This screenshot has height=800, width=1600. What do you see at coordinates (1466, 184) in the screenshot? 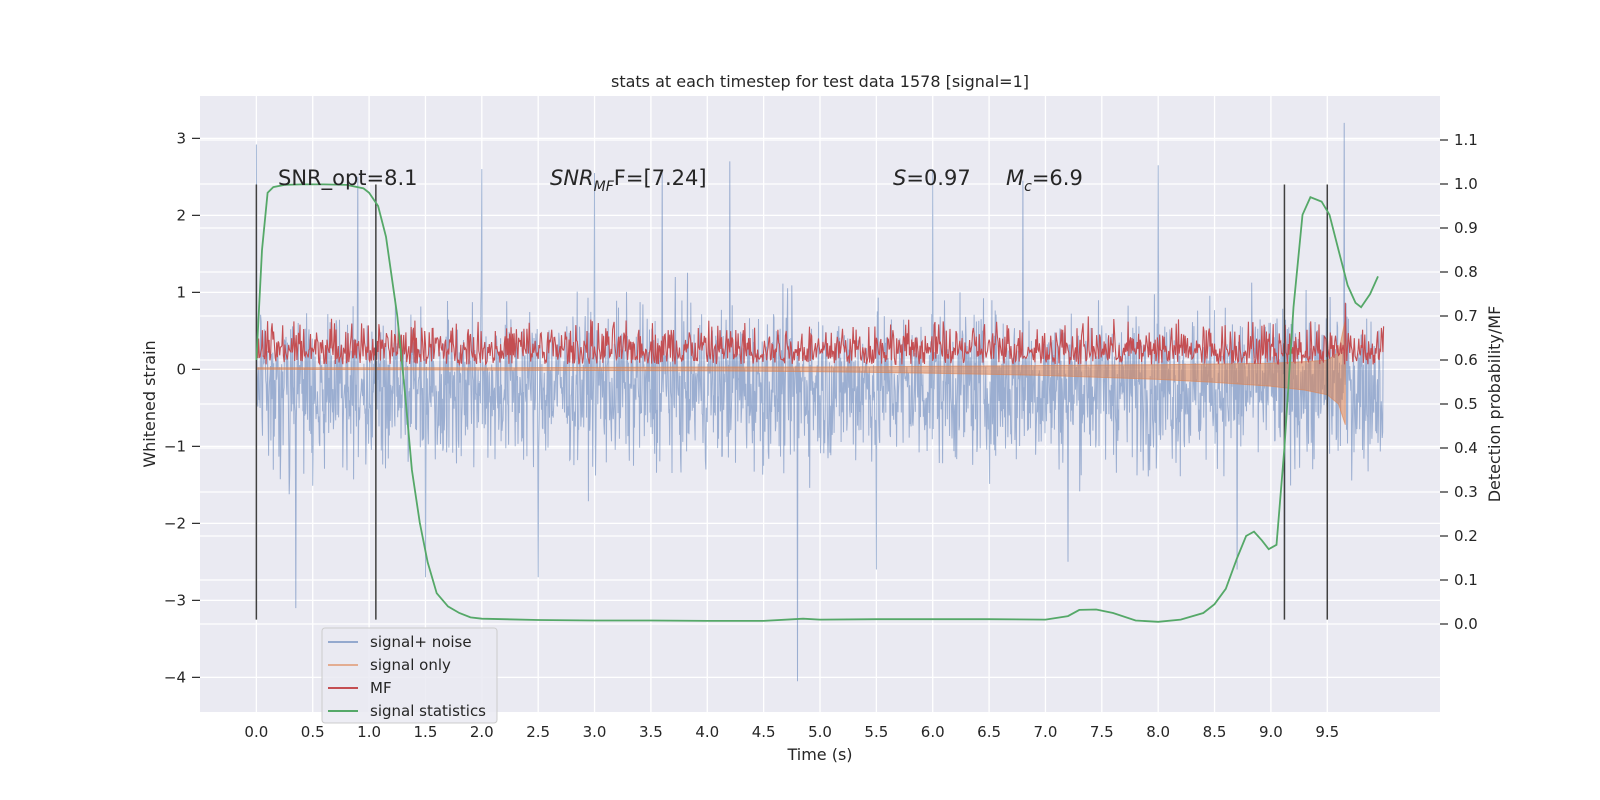
I see `y-tick-label-right: 1.0` at bounding box center [1466, 184].